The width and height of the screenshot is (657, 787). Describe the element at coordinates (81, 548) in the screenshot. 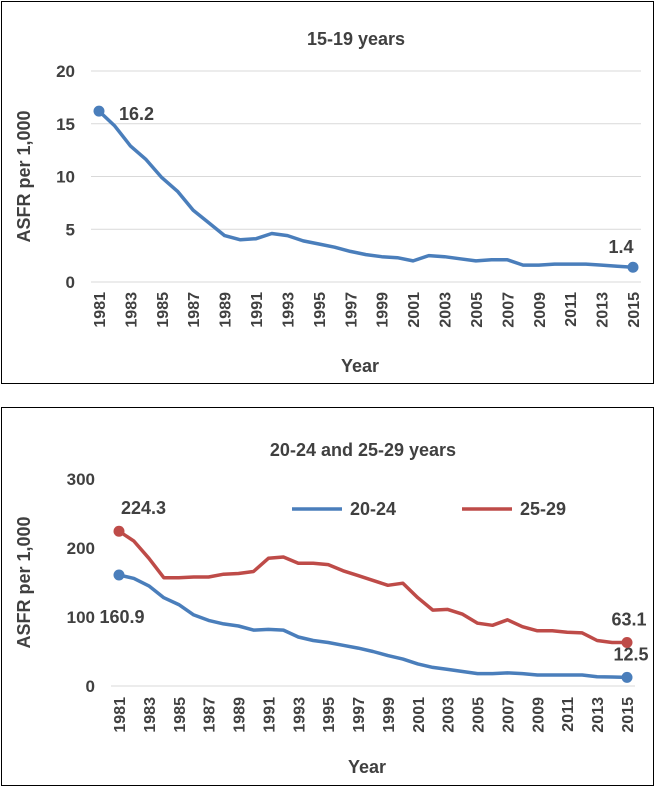

I see `y-tick-label: 200` at that location.